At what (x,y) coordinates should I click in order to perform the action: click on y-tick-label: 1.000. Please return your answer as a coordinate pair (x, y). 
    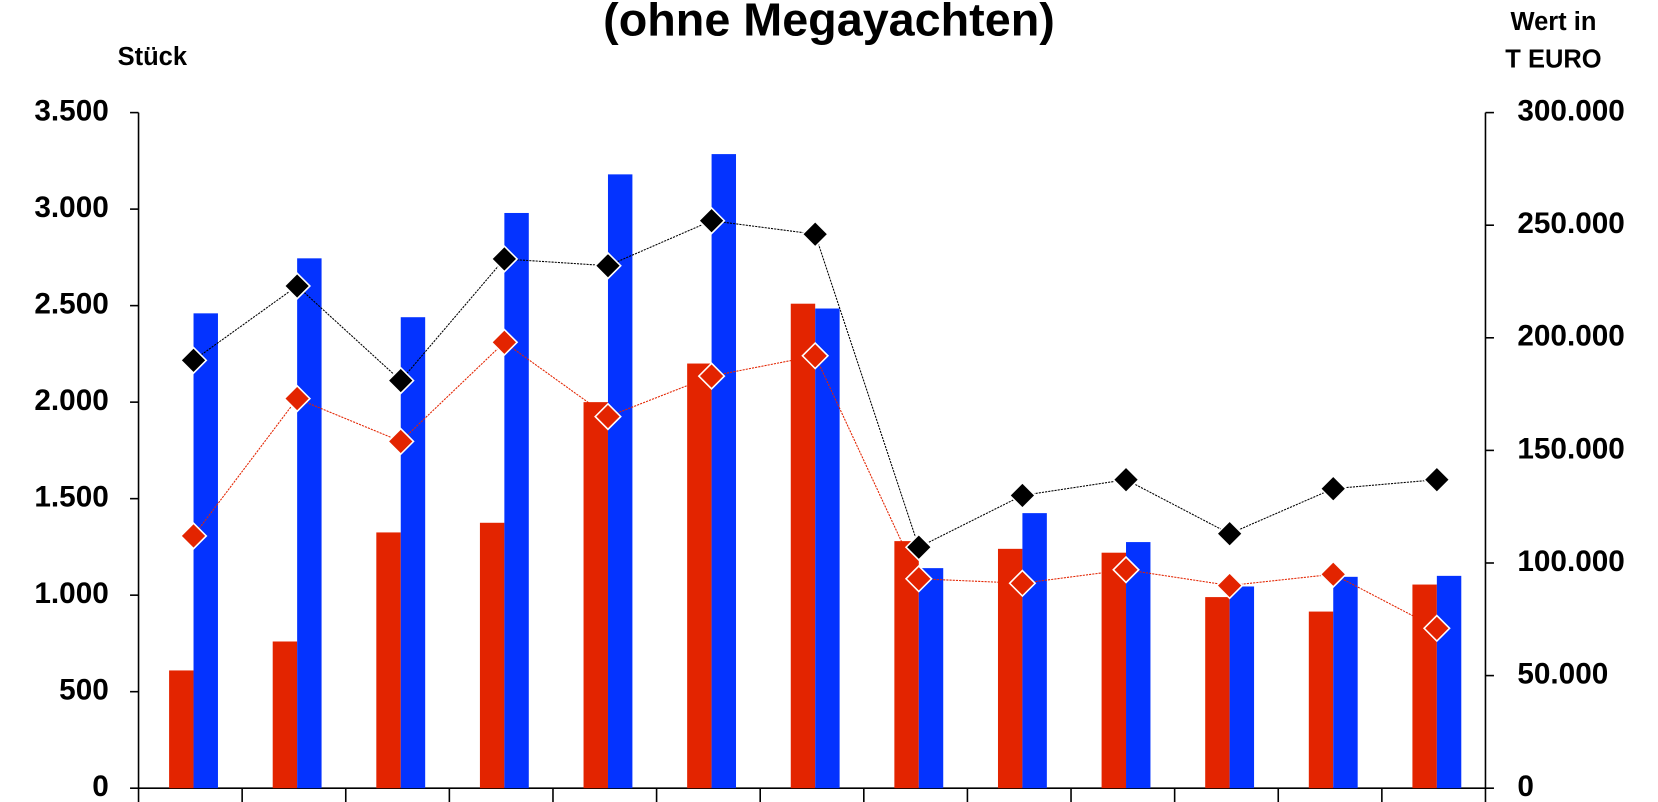
    Looking at the image, I should click on (71, 593).